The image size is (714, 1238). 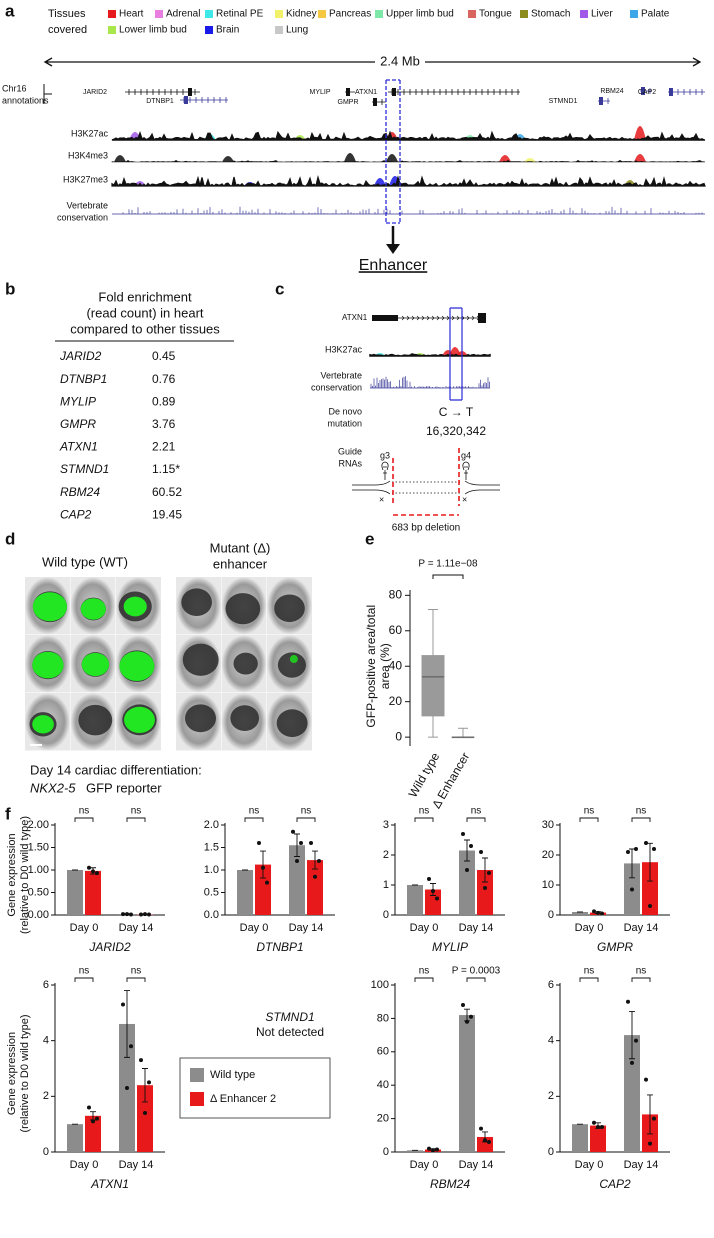 What do you see at coordinates (10, 10) in the screenshot?
I see `panel-label: a` at bounding box center [10, 10].